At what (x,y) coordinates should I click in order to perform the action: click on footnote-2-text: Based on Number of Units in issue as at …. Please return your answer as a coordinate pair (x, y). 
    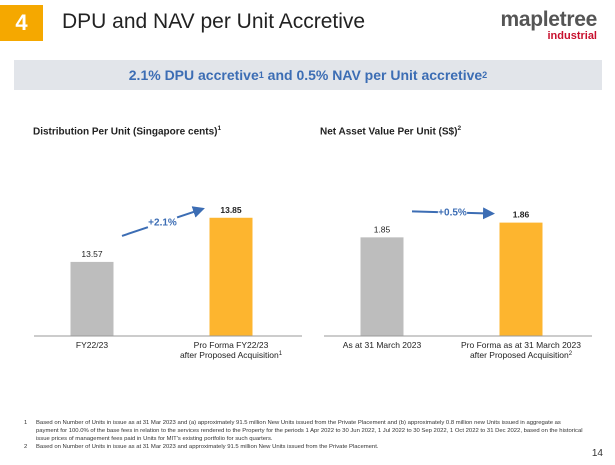
    Looking at the image, I should click on (207, 446).